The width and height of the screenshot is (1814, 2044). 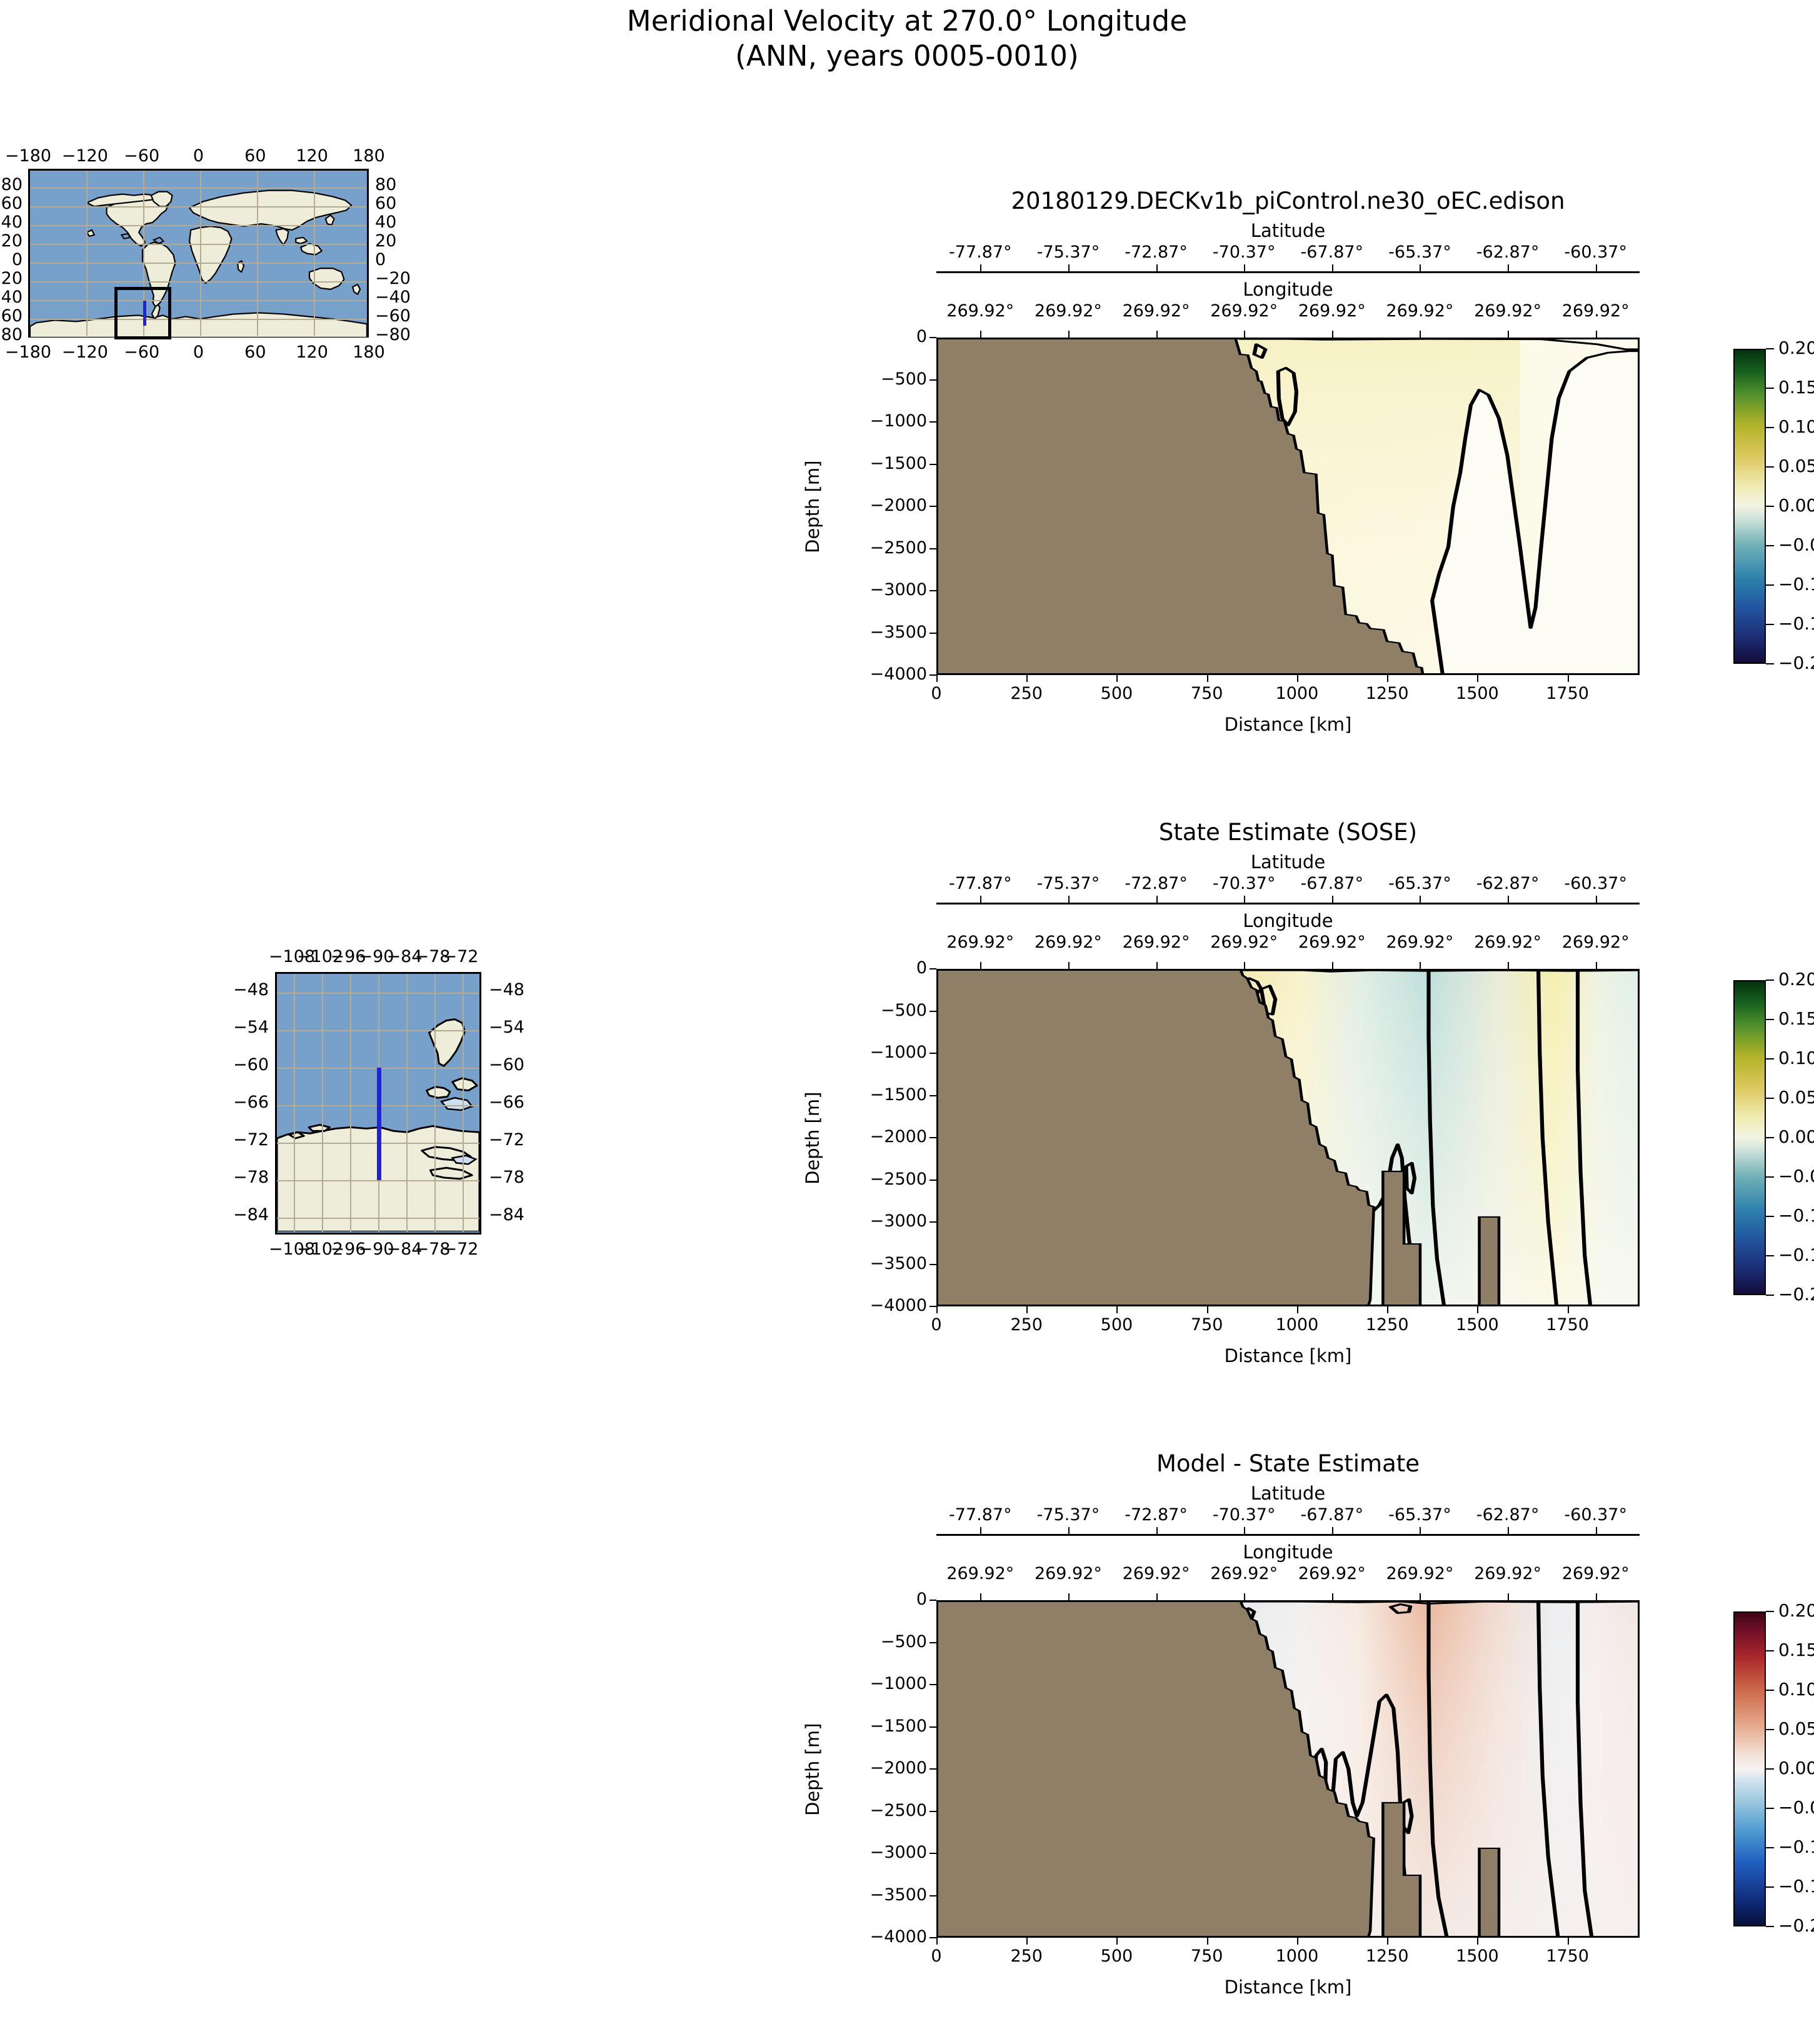 I want to click on world-lon-tick-label: −60, so click(x=142, y=156).